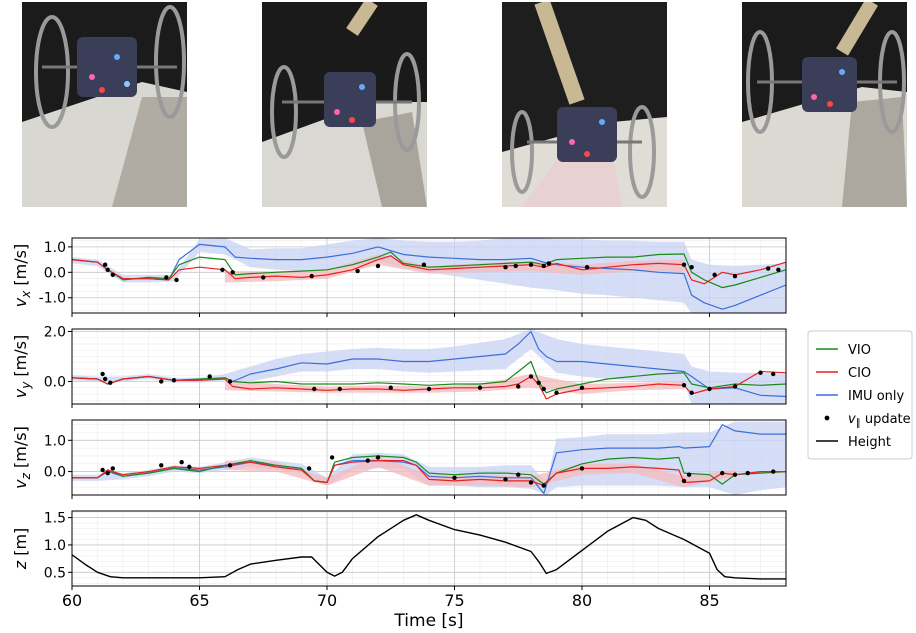  What do you see at coordinates (199, 600) in the screenshot?
I see `xtick-label: 65` at bounding box center [199, 600].